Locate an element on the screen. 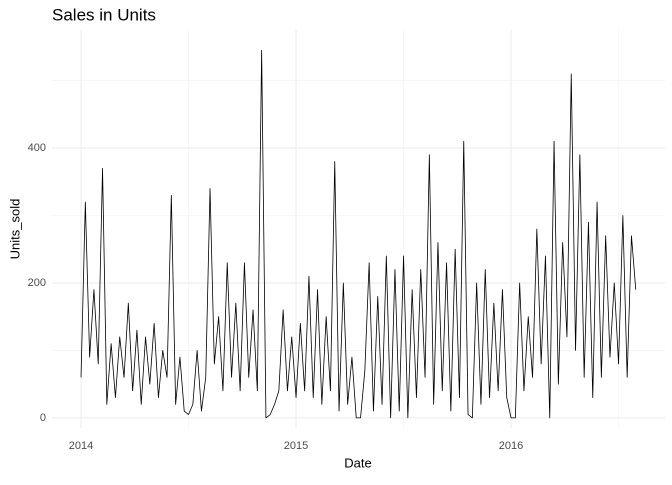 The height and width of the screenshot is (485, 672). y-tick-label: 400 is located at coordinates (37, 148).